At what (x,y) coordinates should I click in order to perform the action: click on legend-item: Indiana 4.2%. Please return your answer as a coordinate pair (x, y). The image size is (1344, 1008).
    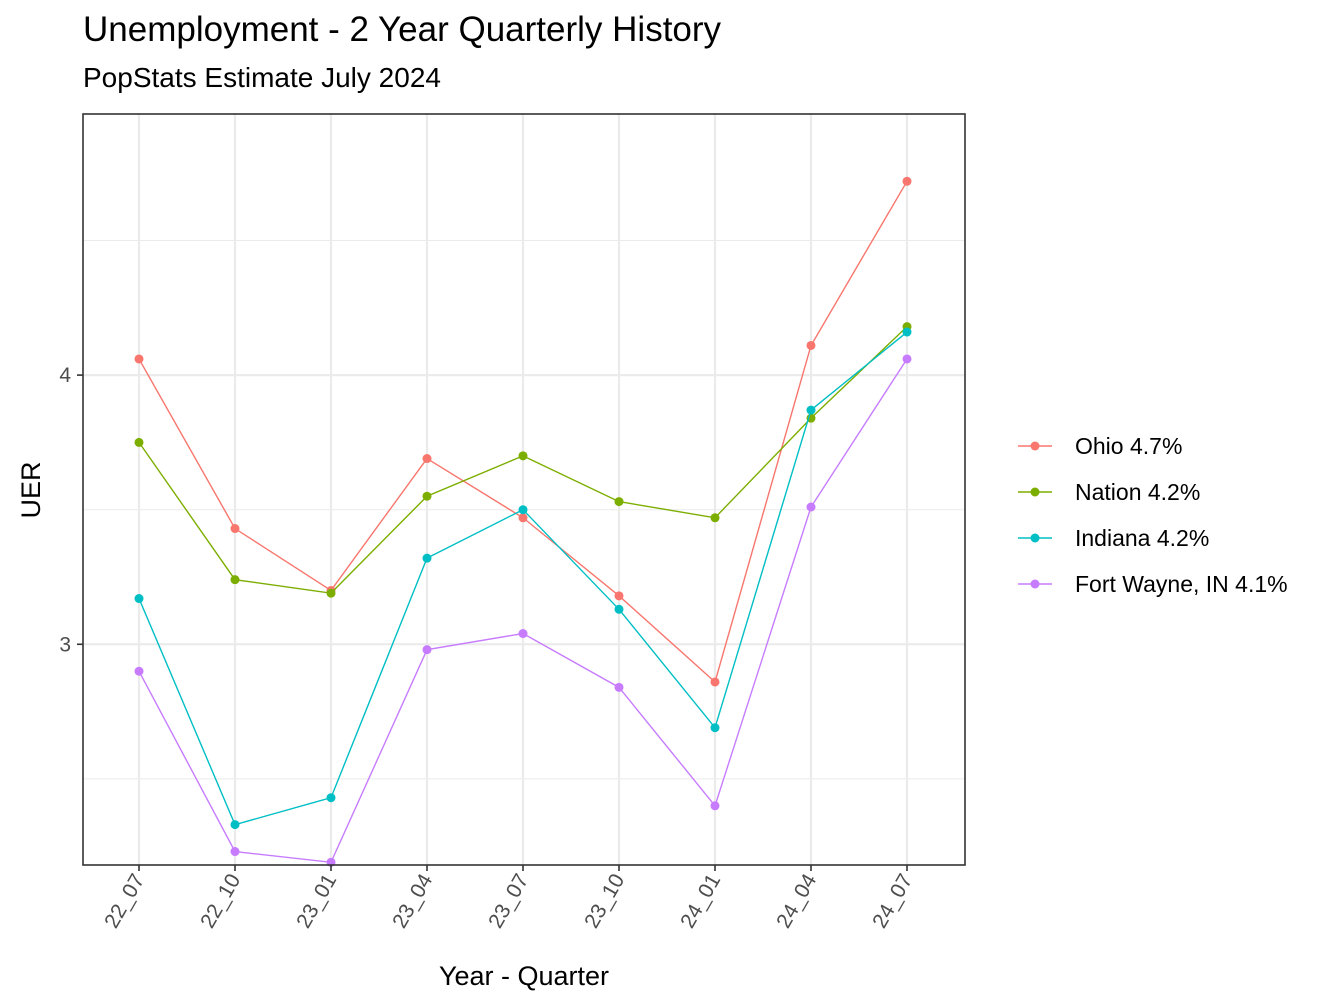
    Looking at the image, I should click on (1113, 538).